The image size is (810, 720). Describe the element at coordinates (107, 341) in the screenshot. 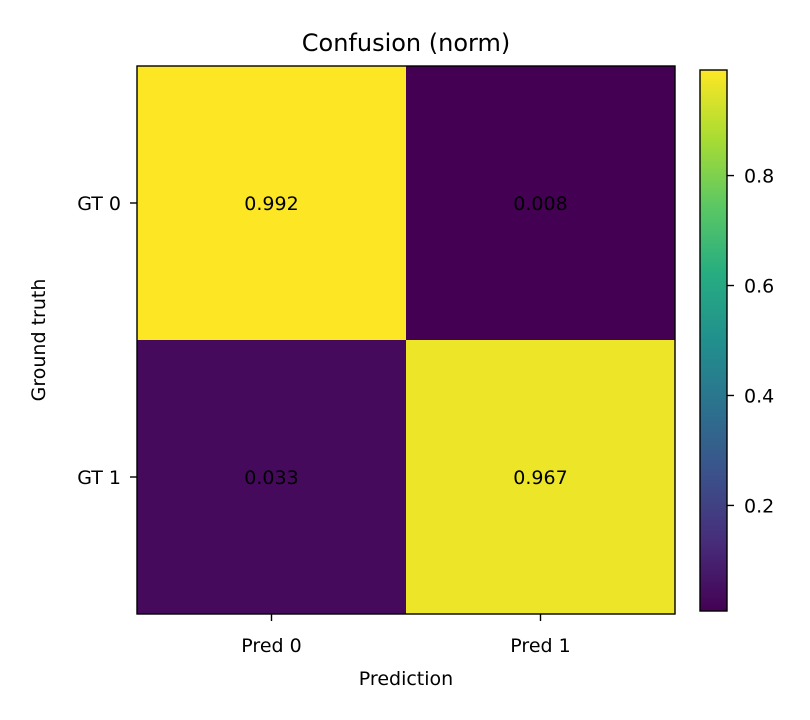

I see `y-axis-ticks: GT 0 GT 1` at that location.